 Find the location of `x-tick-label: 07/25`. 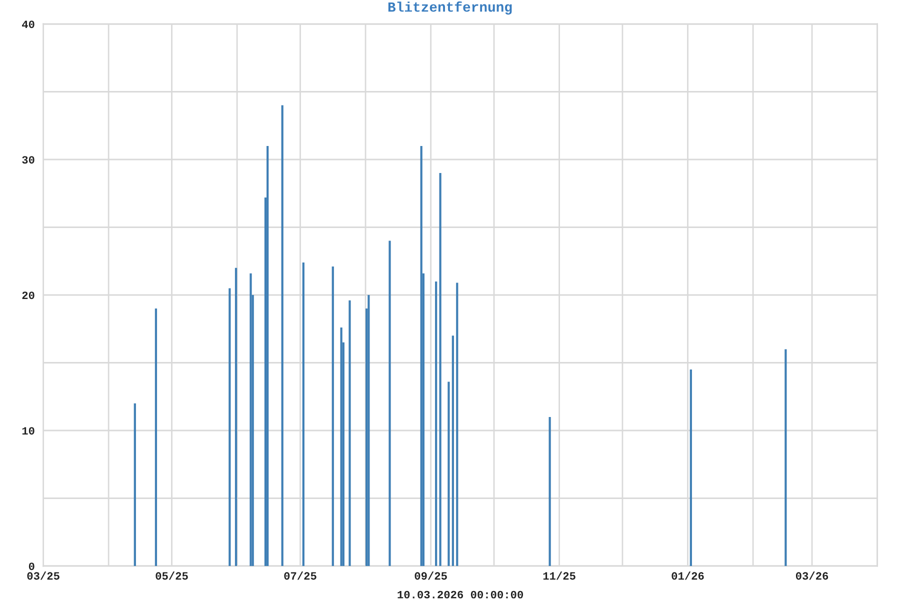

x-tick-label: 07/25 is located at coordinates (300, 576).